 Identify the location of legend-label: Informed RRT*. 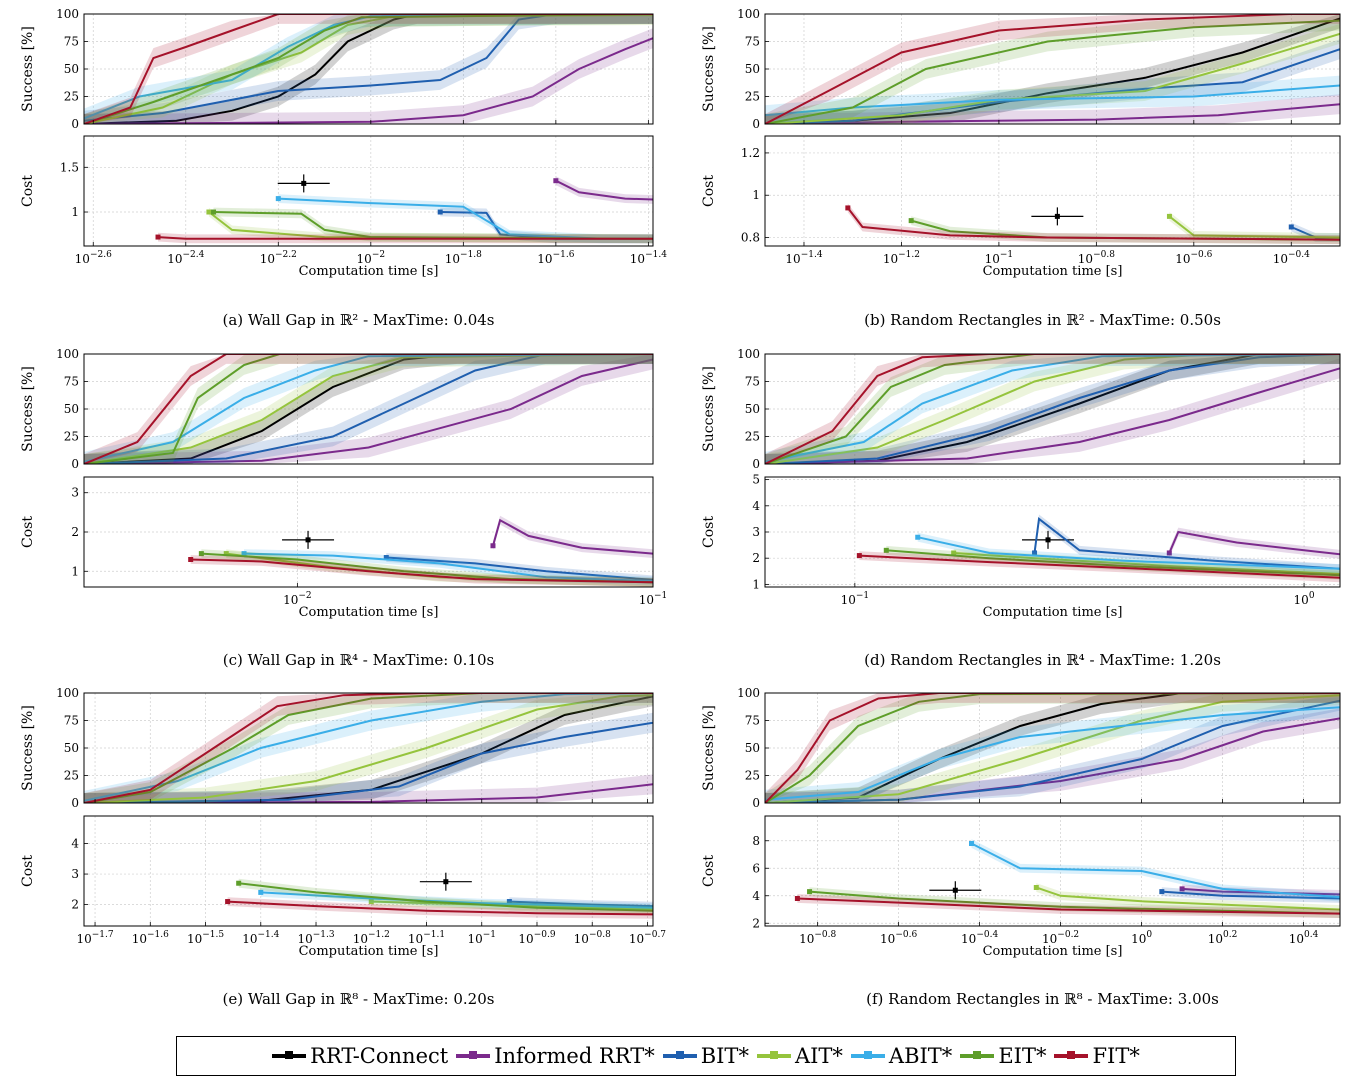
(574, 1056).